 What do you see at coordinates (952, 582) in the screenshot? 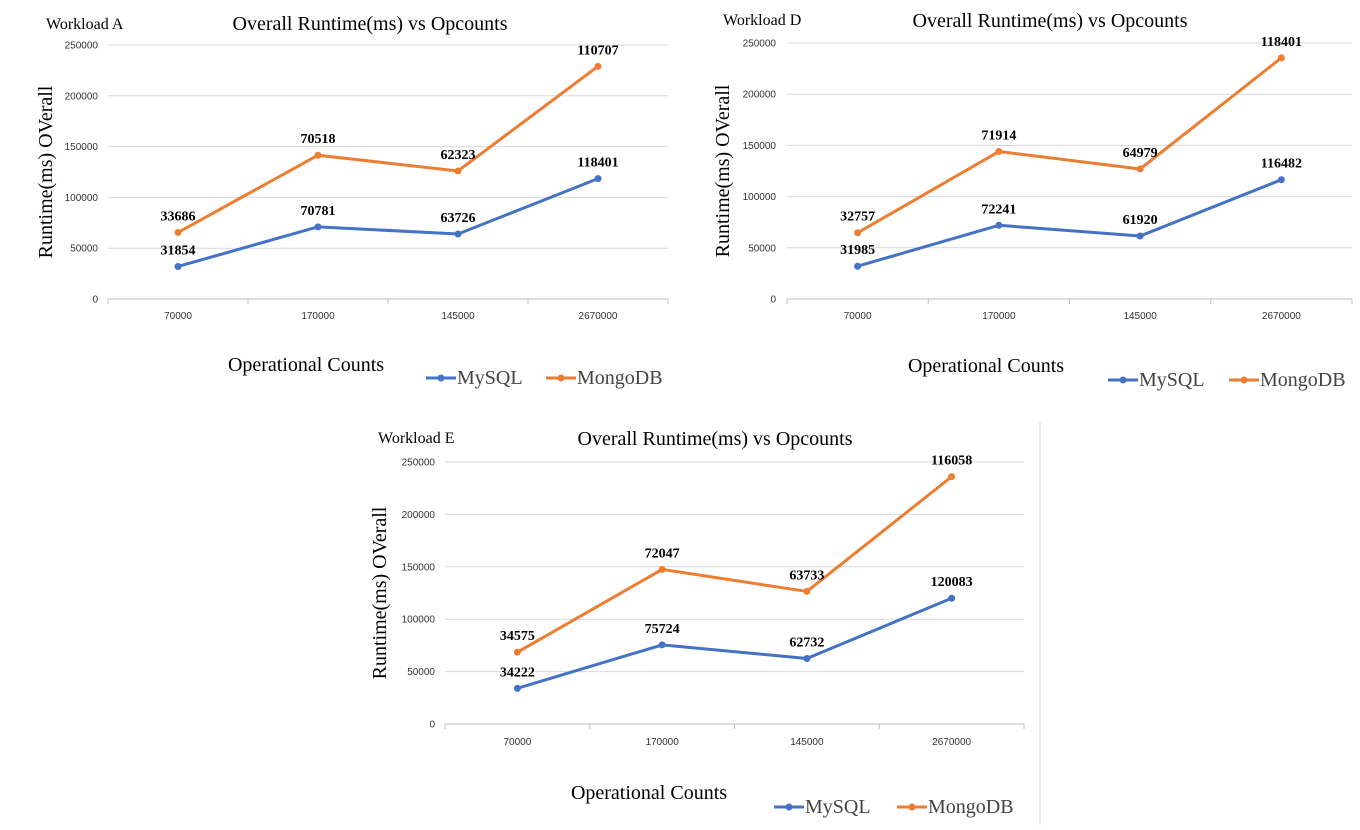
I see `data-label-mysql: 120083` at bounding box center [952, 582].